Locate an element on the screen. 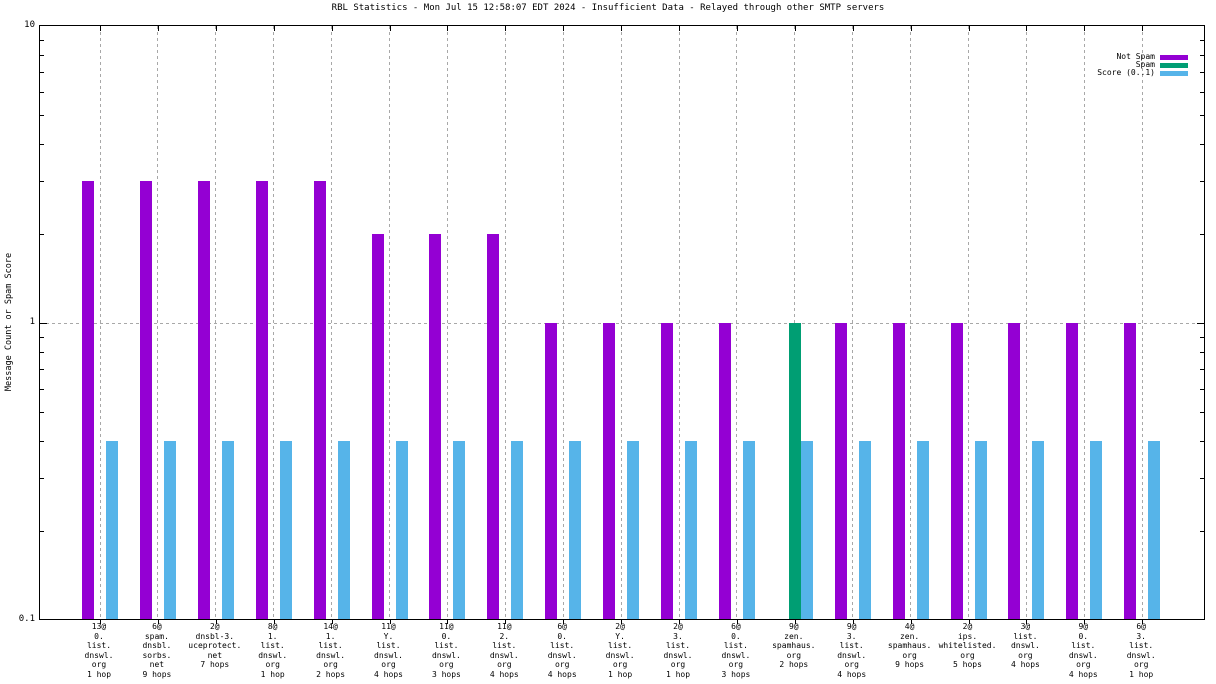 This screenshot has height=684, width=1216. x-tick-label: 2@ dnsbl-3. uceprotect. net 7 hops is located at coordinates (215, 646).